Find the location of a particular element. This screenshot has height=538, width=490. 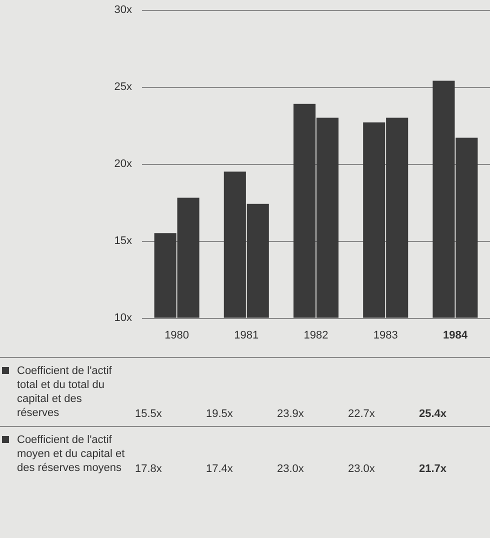

x-tick-label: 1981 is located at coordinates (246, 335).